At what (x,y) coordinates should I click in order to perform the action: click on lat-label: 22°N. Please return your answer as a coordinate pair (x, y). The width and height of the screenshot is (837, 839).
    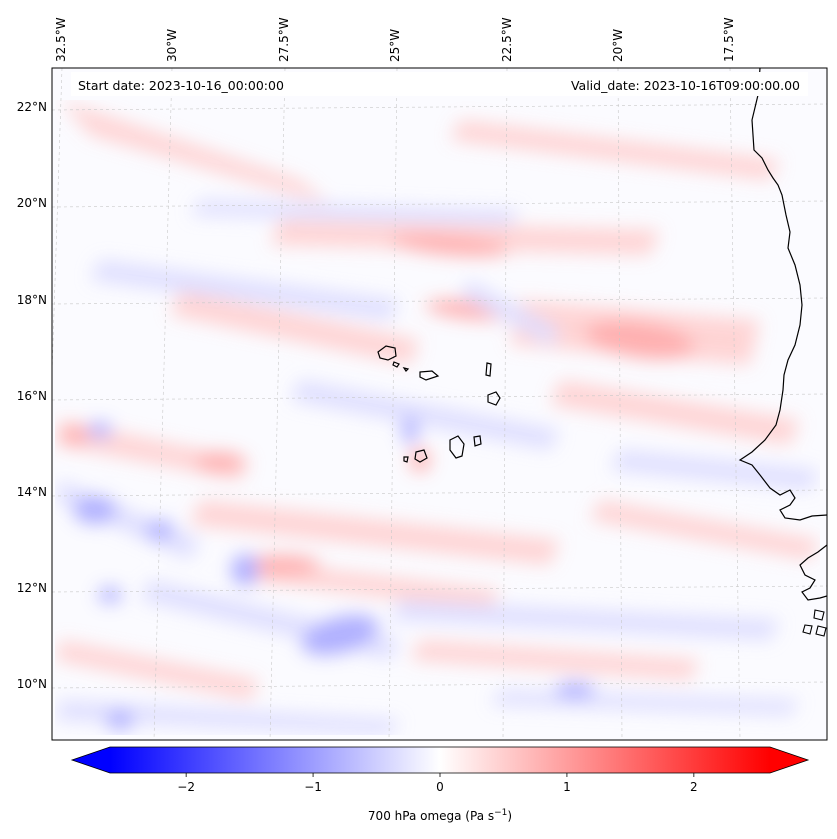
    Looking at the image, I should click on (32, 107).